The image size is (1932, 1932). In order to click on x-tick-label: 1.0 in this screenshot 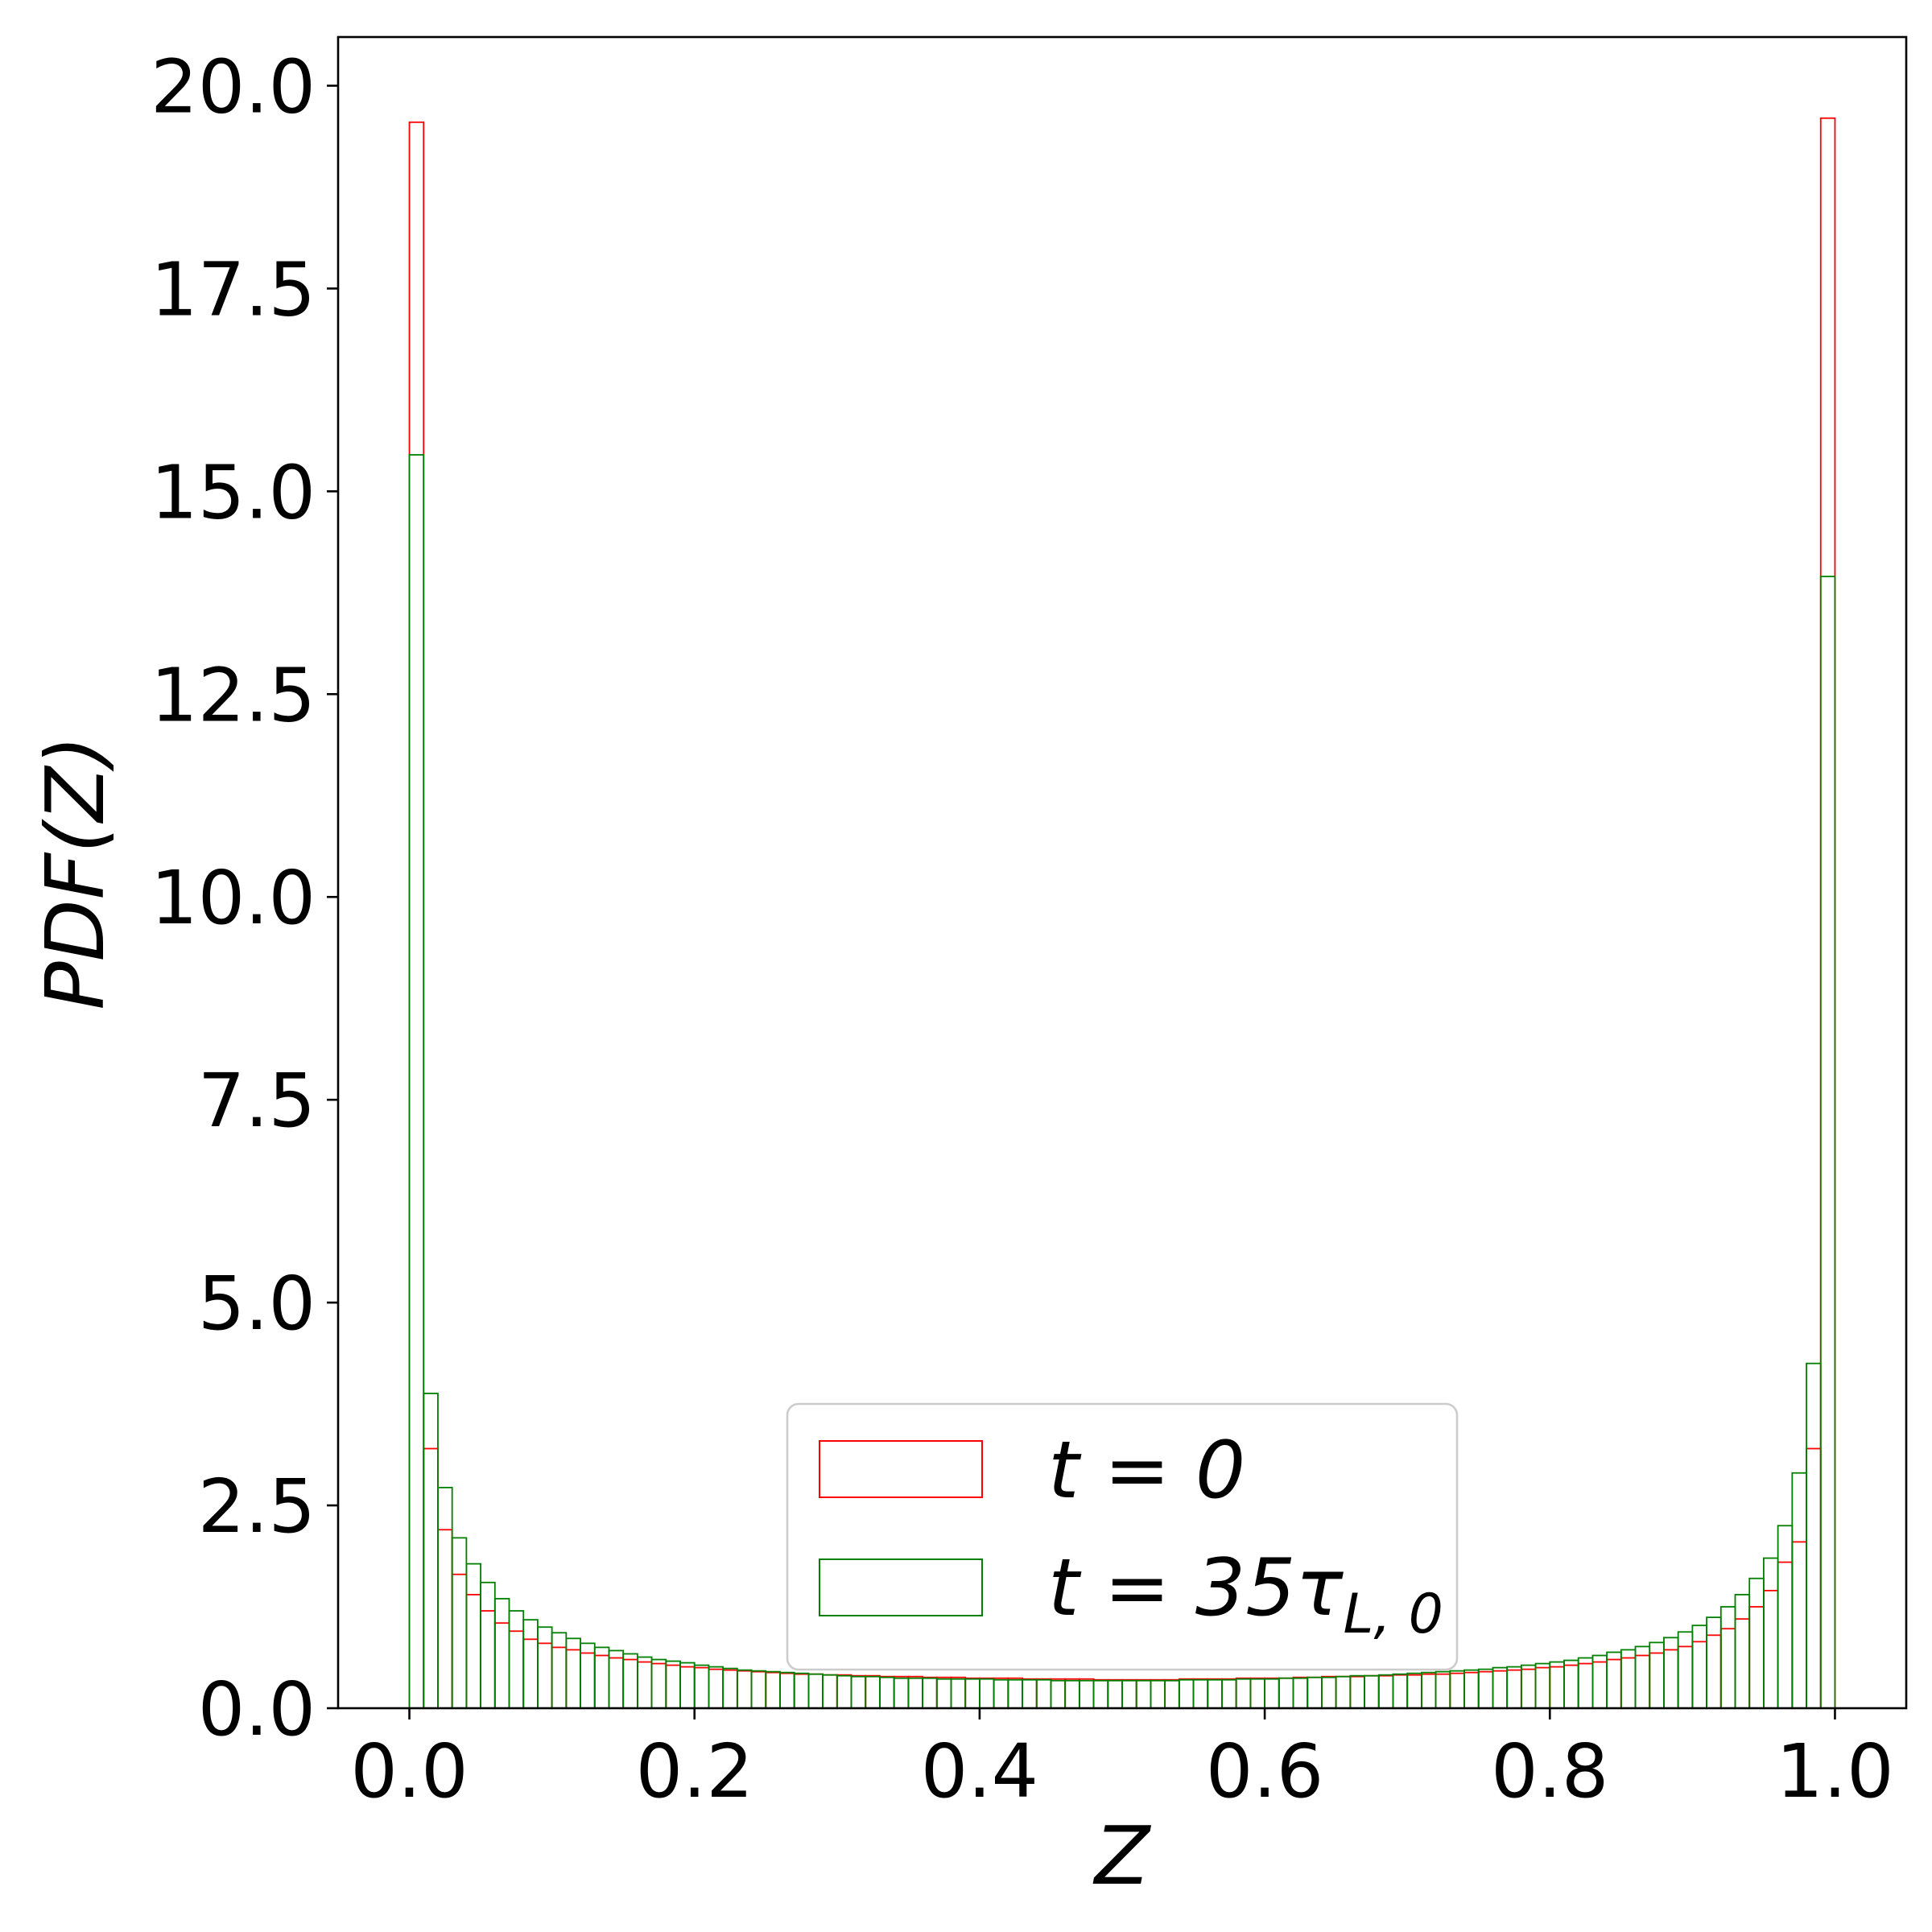, I will do `click(1834, 1771)`.